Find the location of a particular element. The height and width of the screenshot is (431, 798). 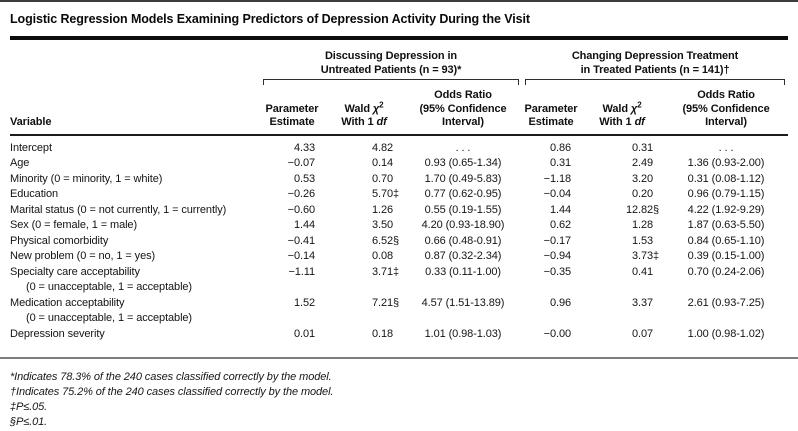

variable-label: Intercept is located at coordinates (31, 147).